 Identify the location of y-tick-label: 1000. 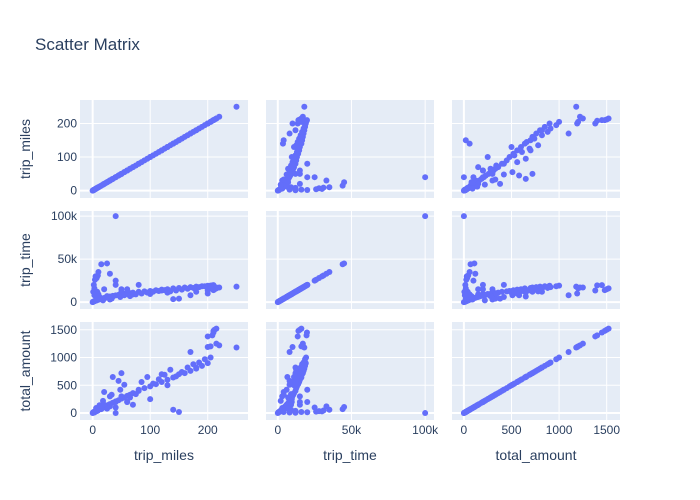
(63, 358).